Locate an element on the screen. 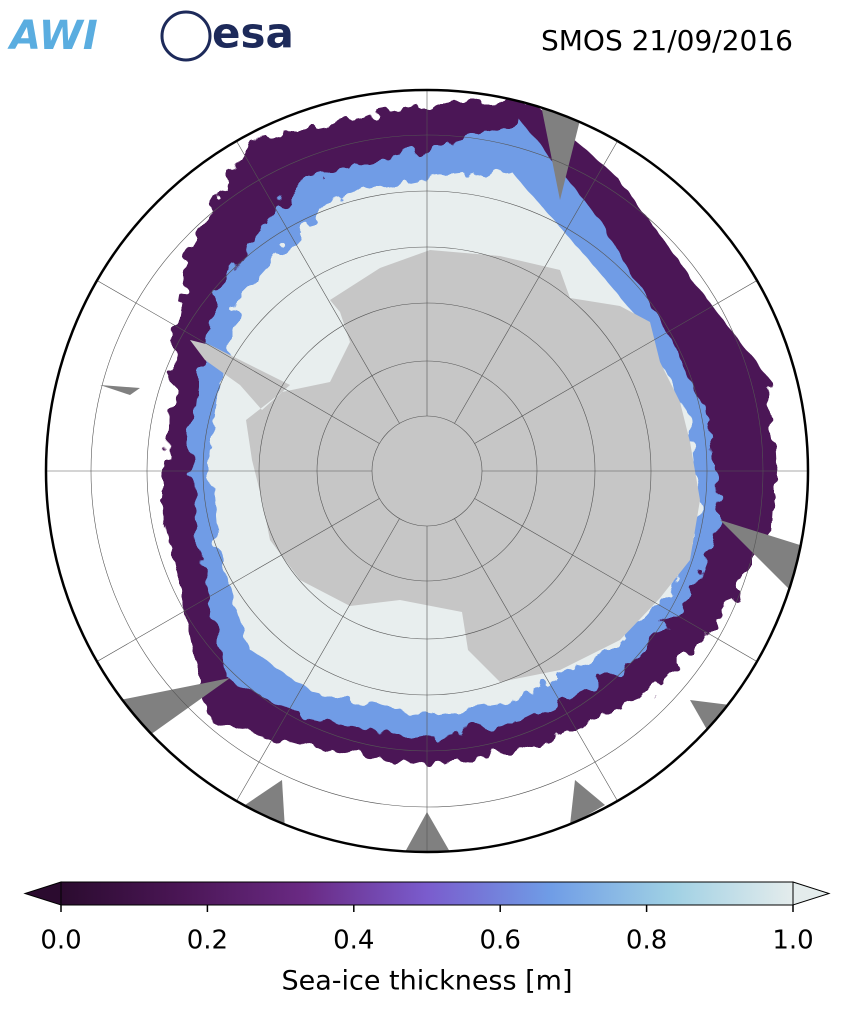 The width and height of the screenshot is (854, 1030). colorbar-tick-label: 0.0 is located at coordinates (60, 941).